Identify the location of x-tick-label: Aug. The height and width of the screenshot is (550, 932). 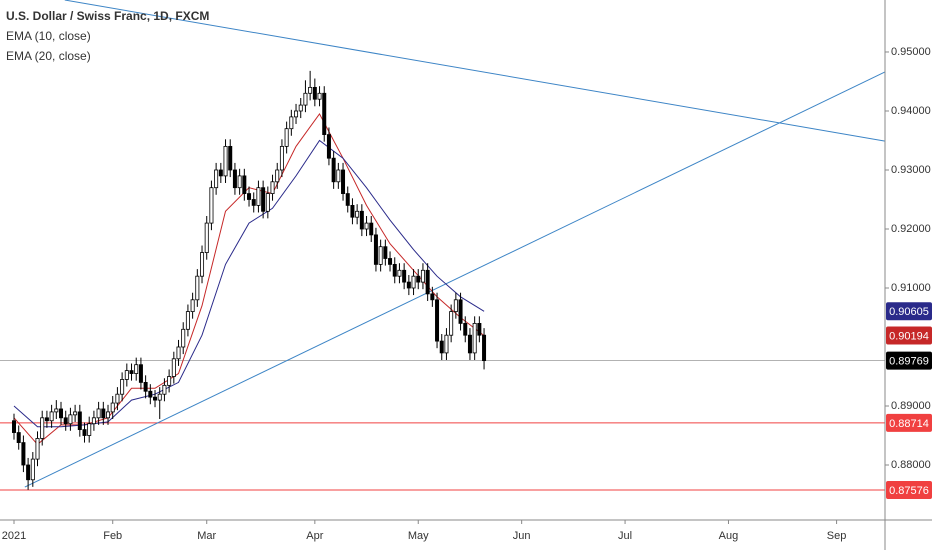
(729, 536).